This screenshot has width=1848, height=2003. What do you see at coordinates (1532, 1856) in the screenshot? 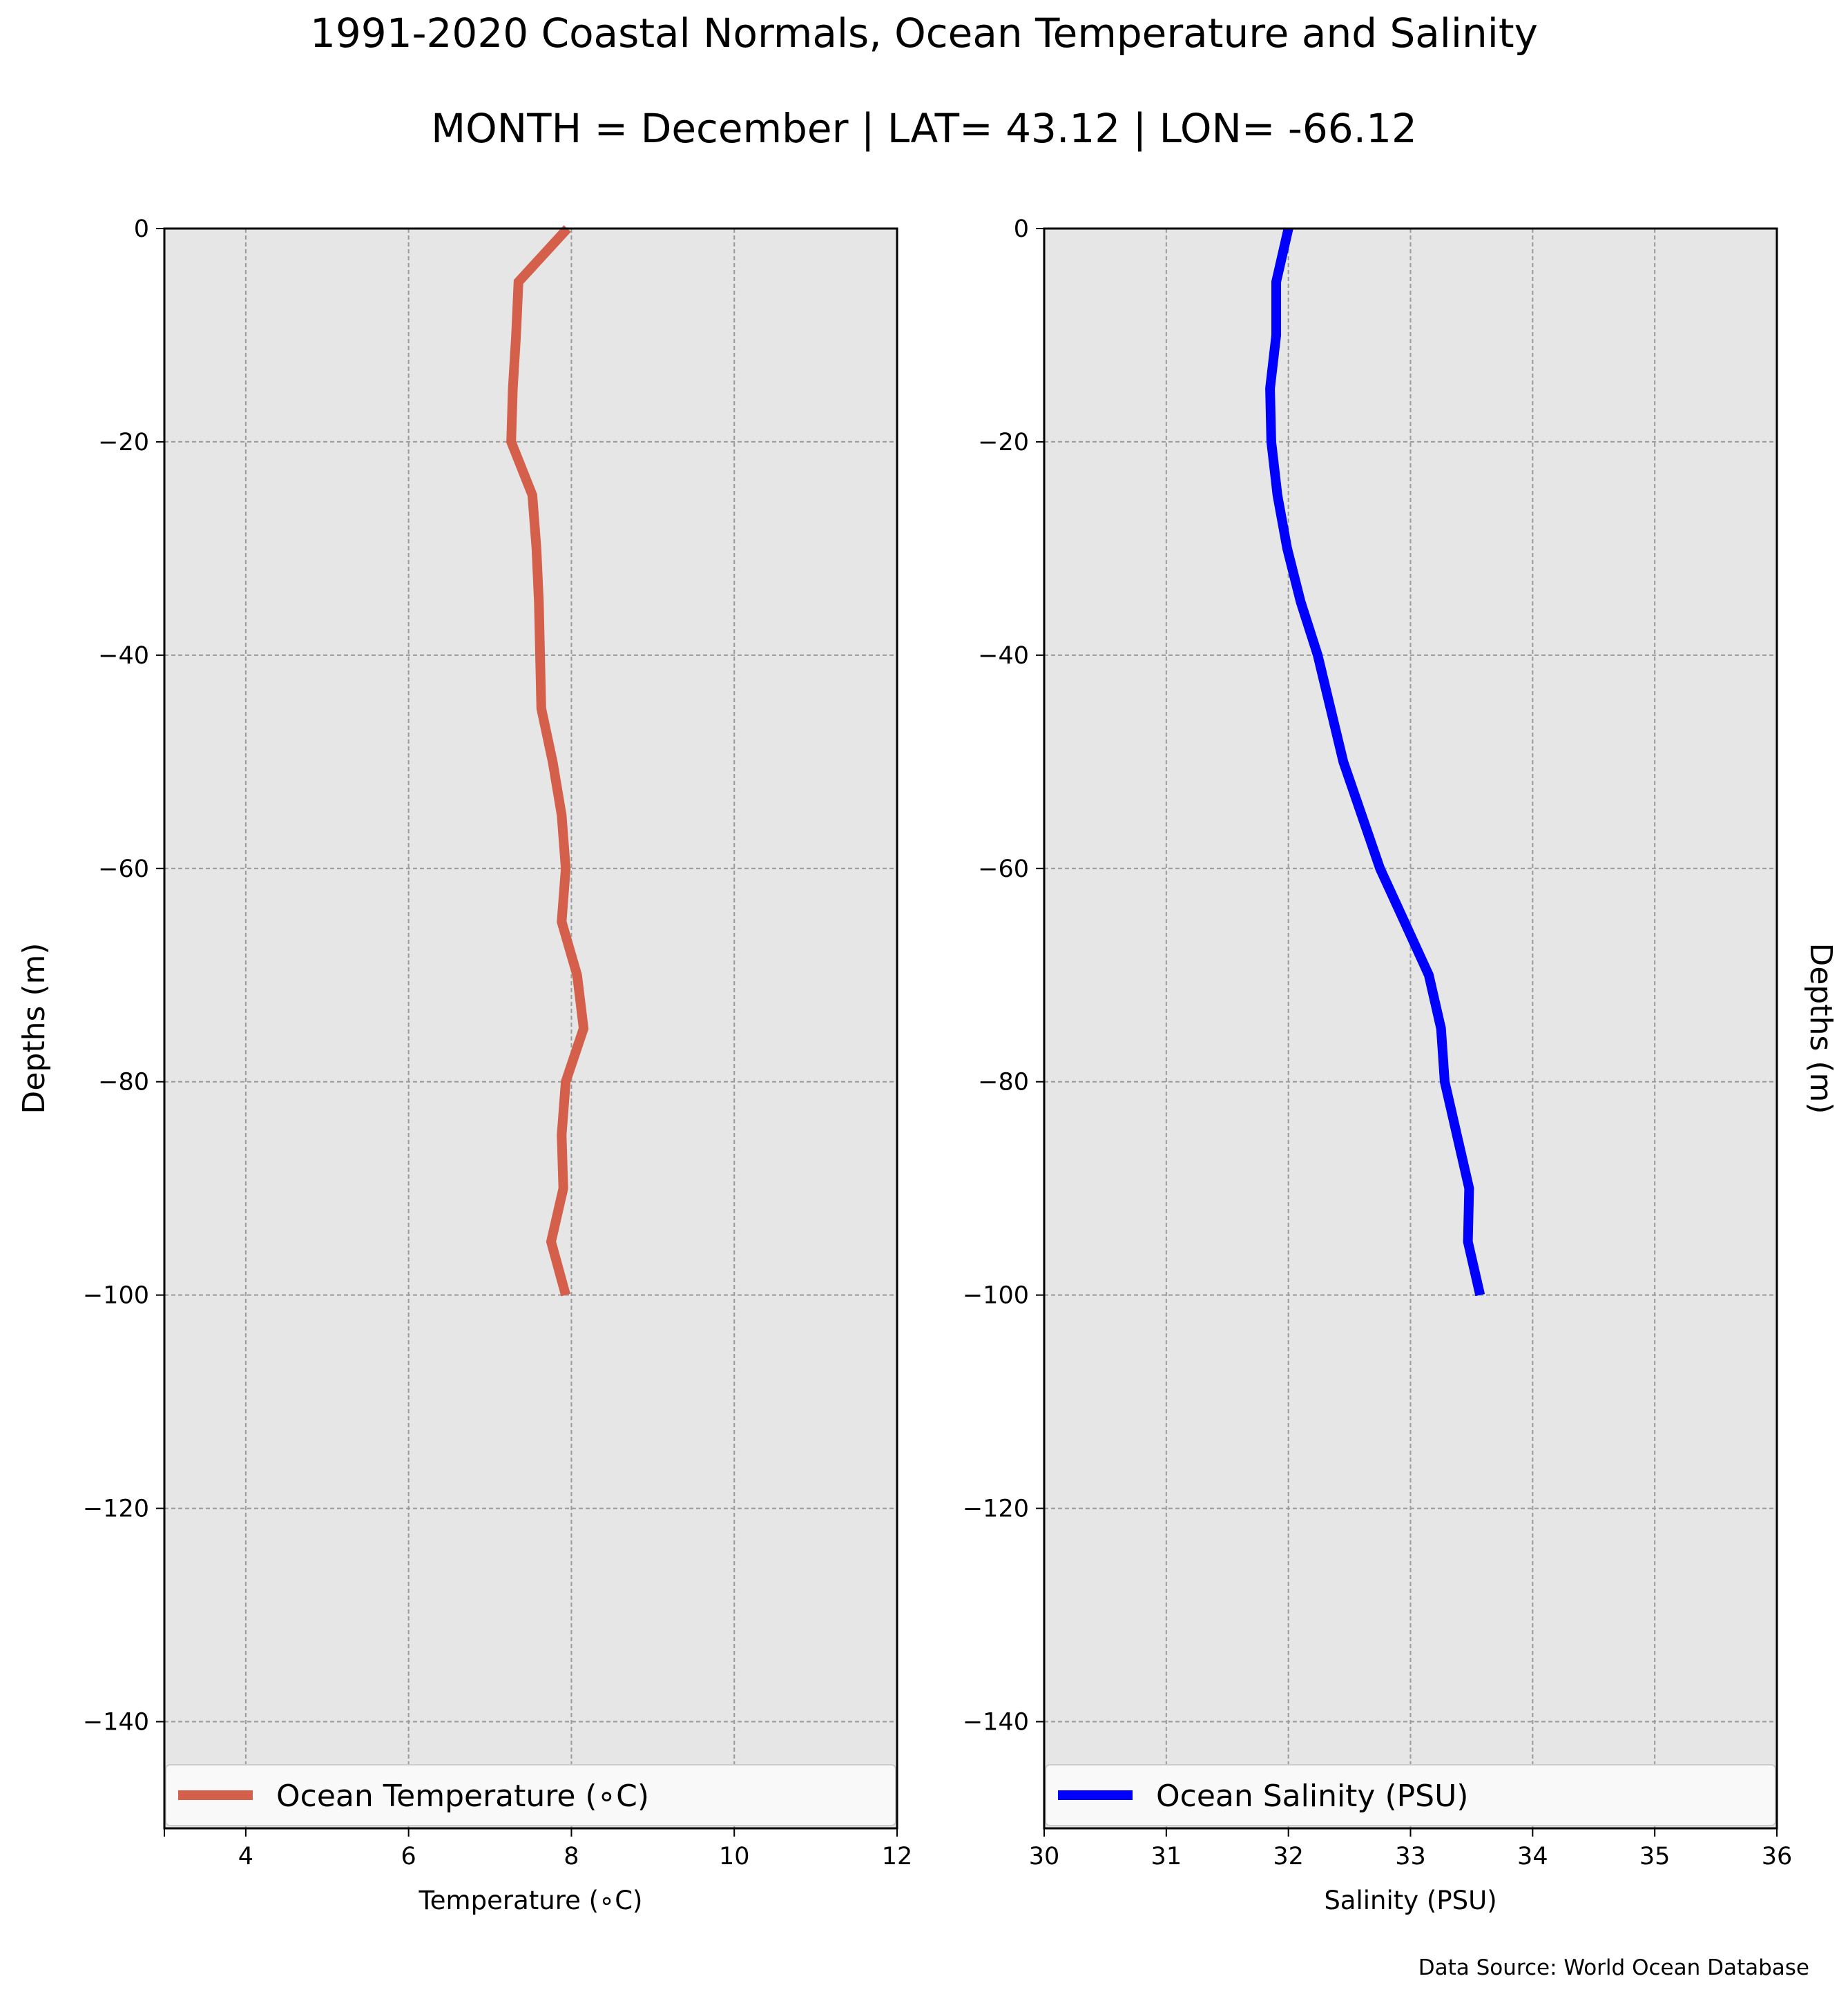
I see `salinity-x-tick-label: 34` at bounding box center [1532, 1856].